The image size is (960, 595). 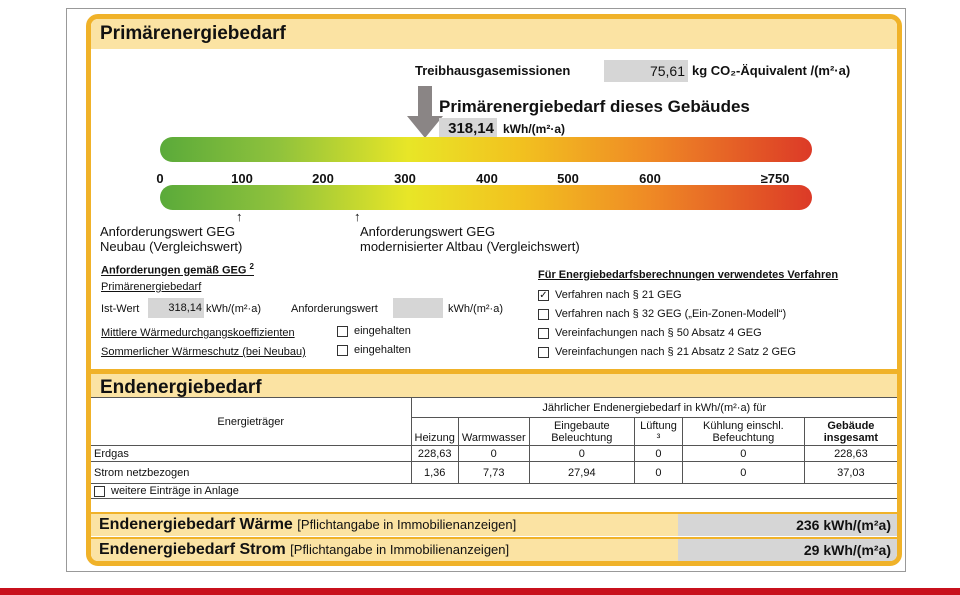 I want to click on scale-tick: 0, so click(x=160, y=178).